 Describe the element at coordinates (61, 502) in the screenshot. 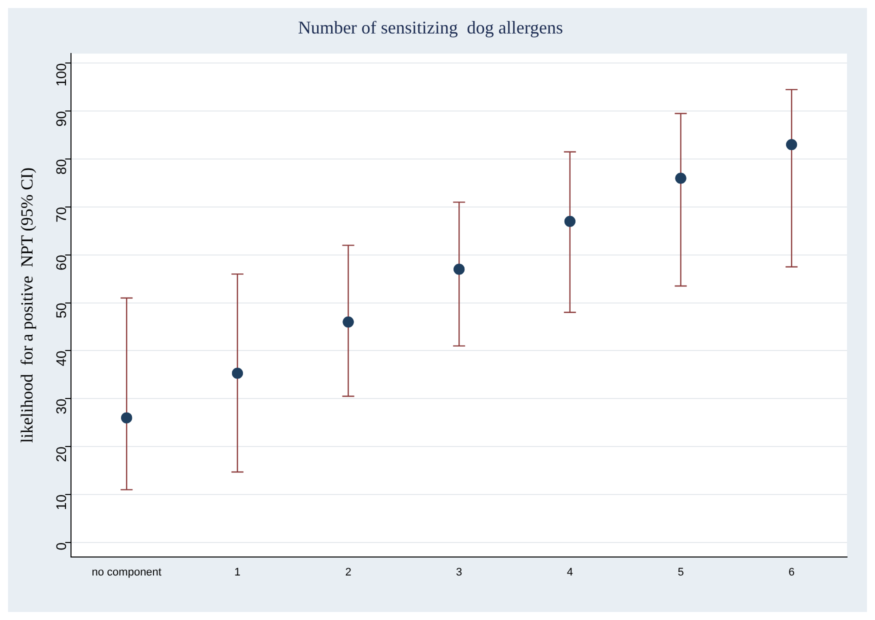

I see `y-tick-label: 10` at that location.